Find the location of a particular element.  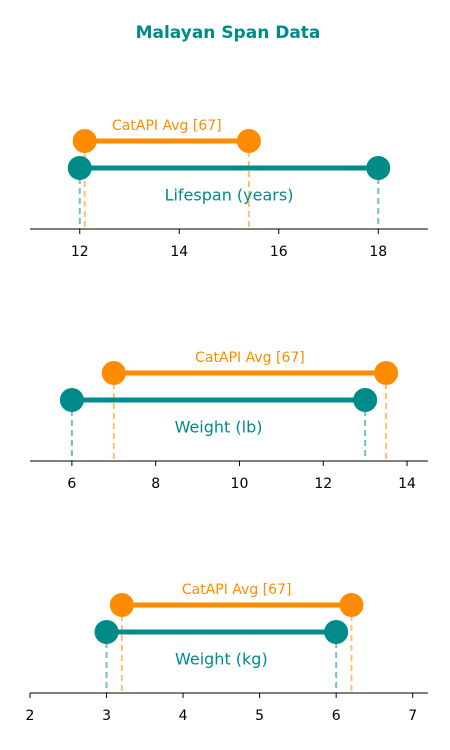

x-tick-label: 5 is located at coordinates (259, 716).